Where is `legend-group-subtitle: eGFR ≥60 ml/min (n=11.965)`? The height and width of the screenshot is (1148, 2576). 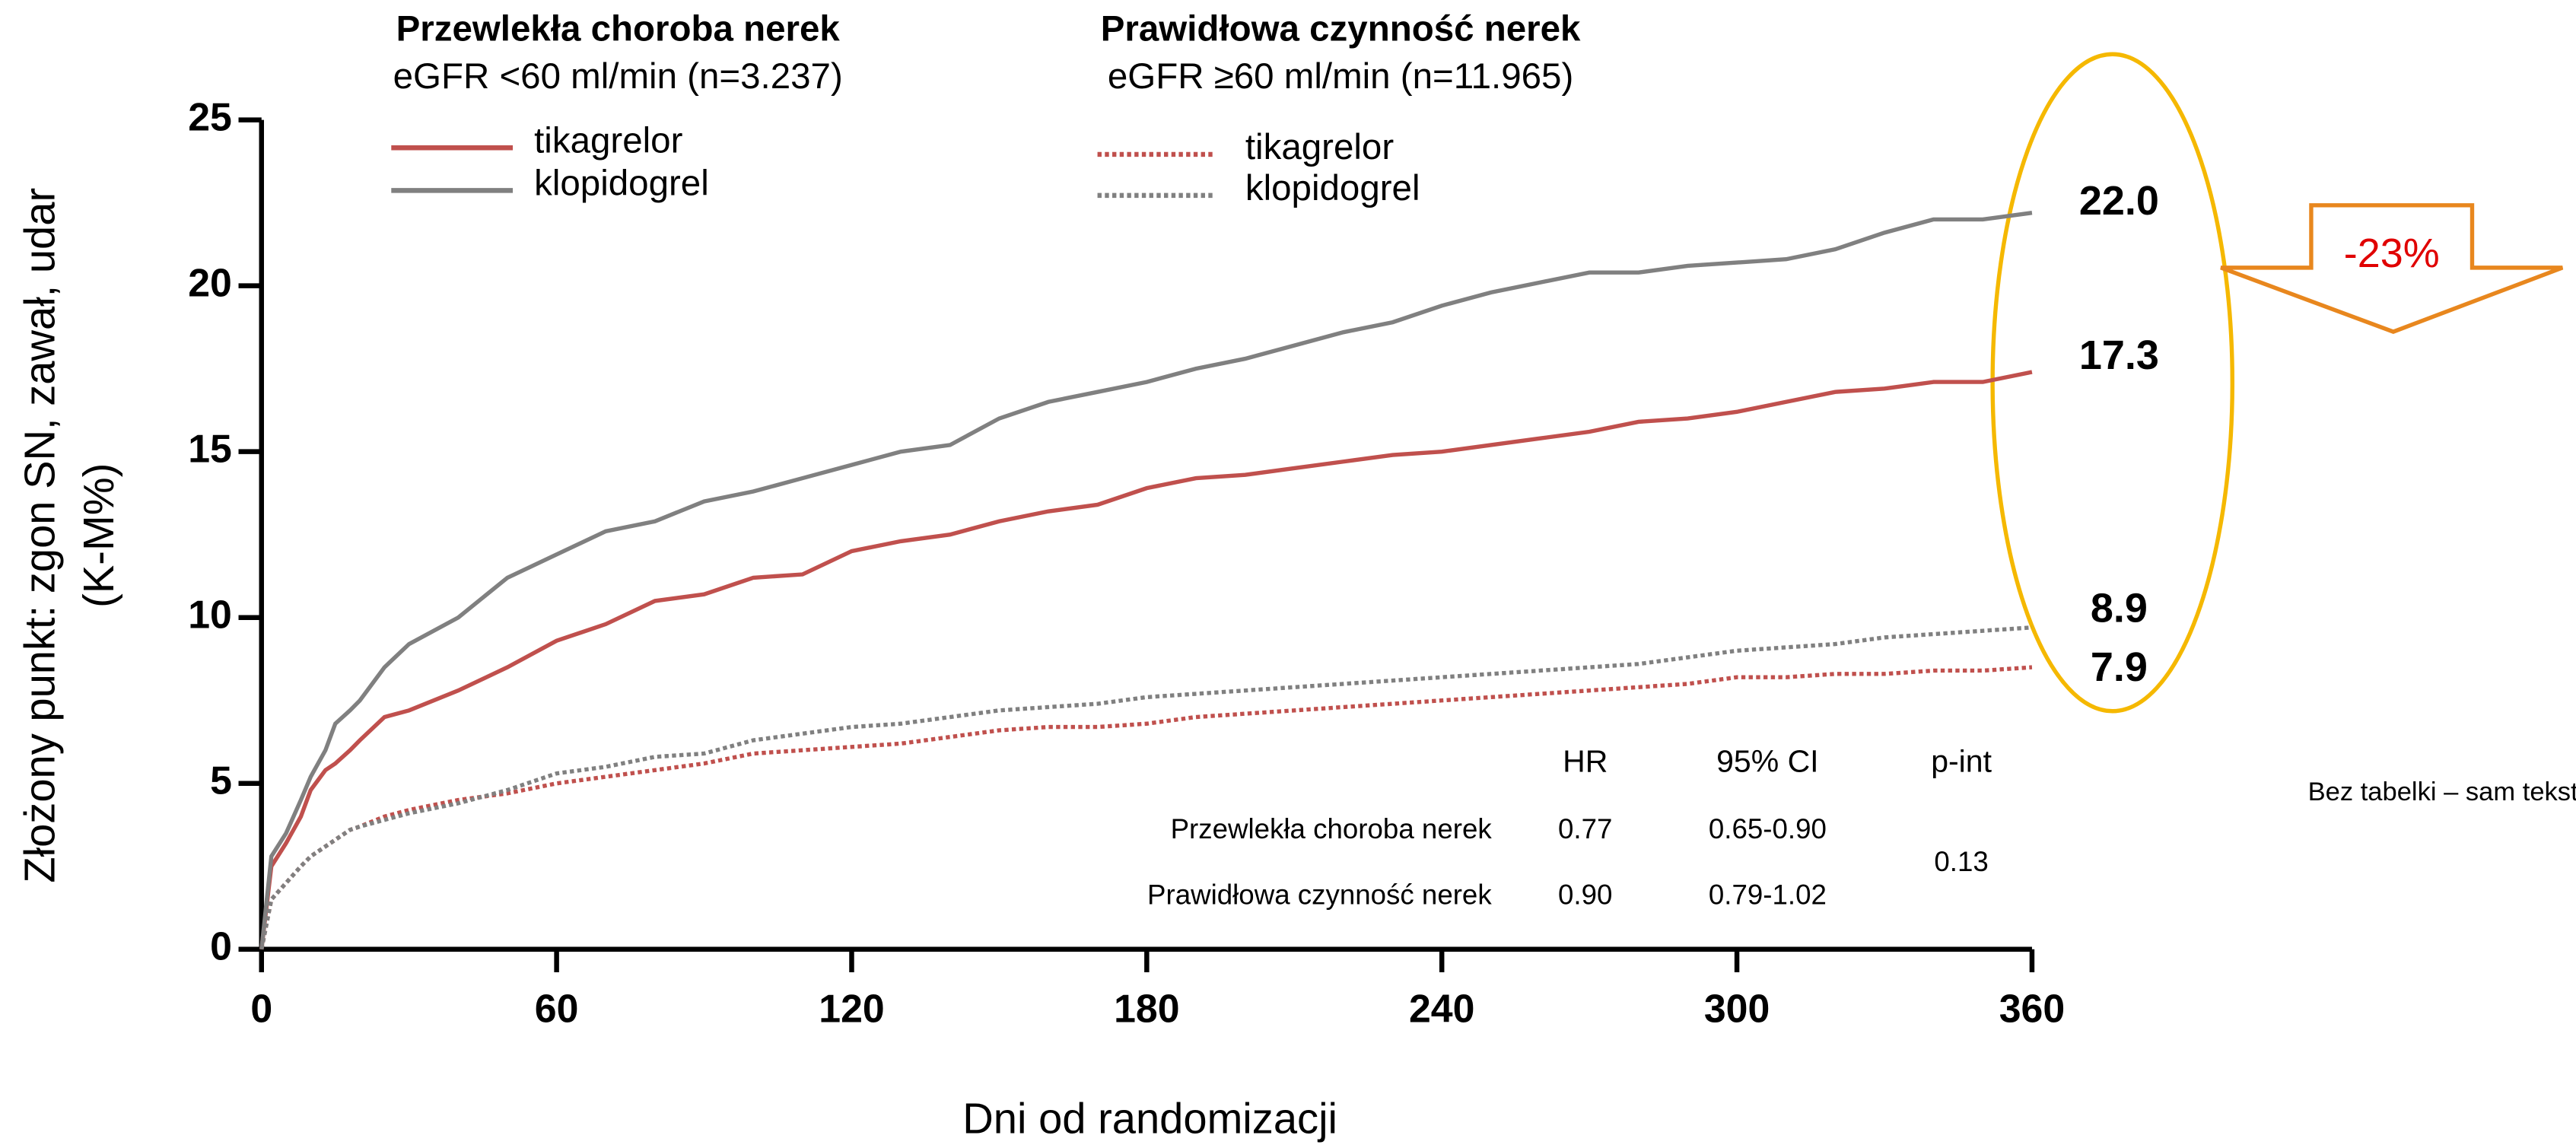 legend-group-subtitle: eGFR ≥60 ml/min (n=11.965) is located at coordinates (1341, 76).